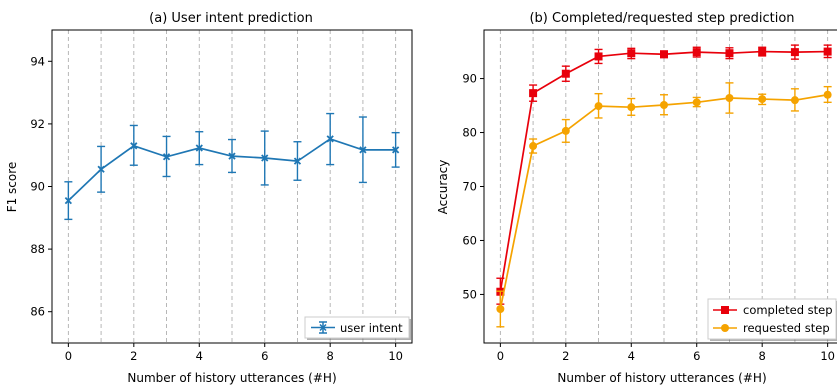 The image size is (837, 387). Describe the element at coordinates (827, 356) in the screenshot. I see `x-tick-label-b: 10` at that location.